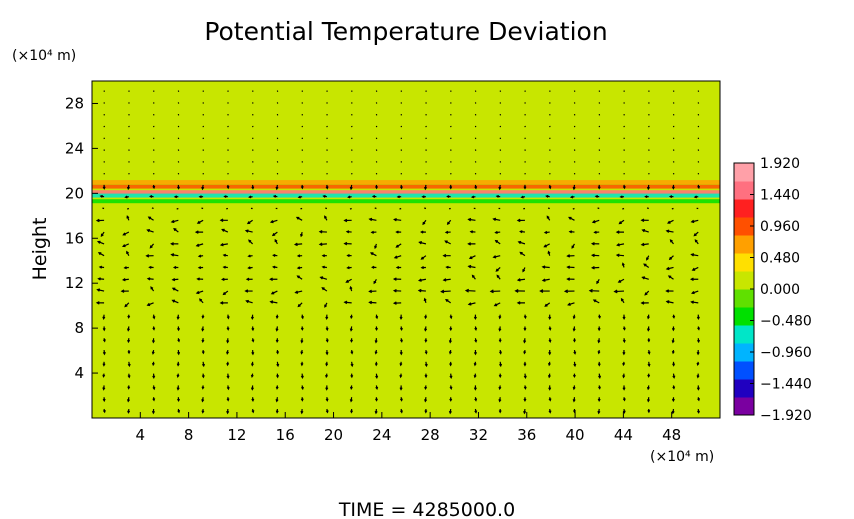 This screenshot has width=854, height=519. I want to click on x-tick-label: 36, so click(526, 435).